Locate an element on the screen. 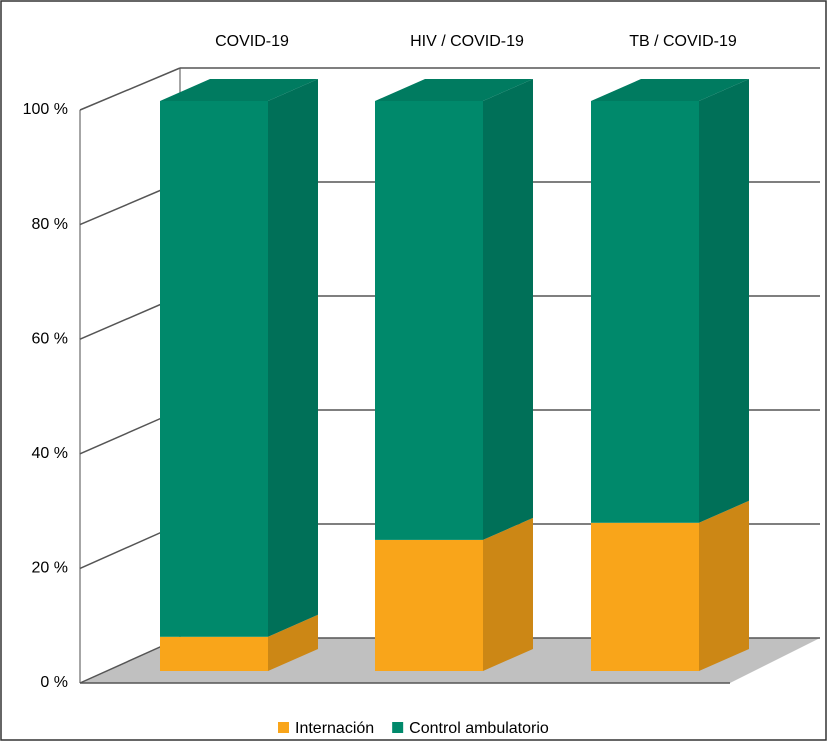  y-tick-label: 100 % is located at coordinates (45, 109).